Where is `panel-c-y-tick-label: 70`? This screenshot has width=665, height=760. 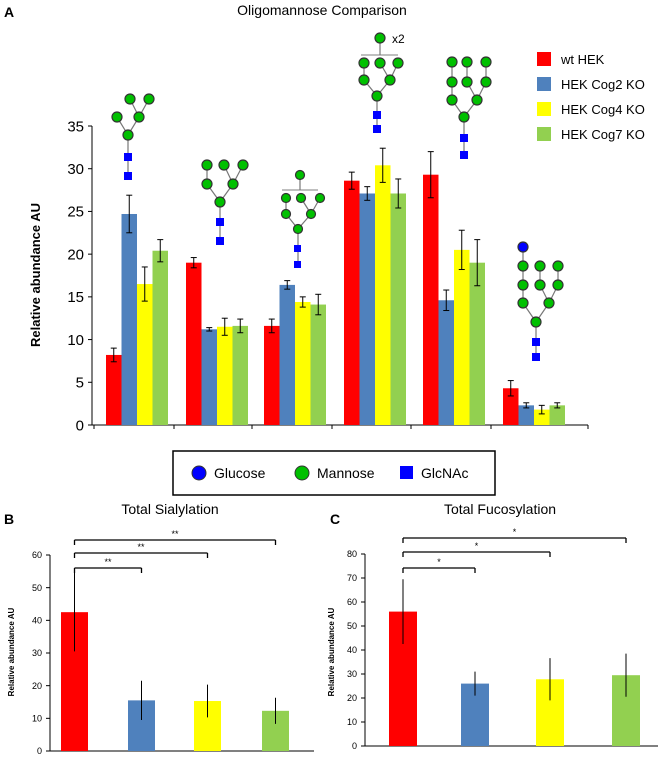 panel-c-y-tick-label: 70 is located at coordinates (352, 578).